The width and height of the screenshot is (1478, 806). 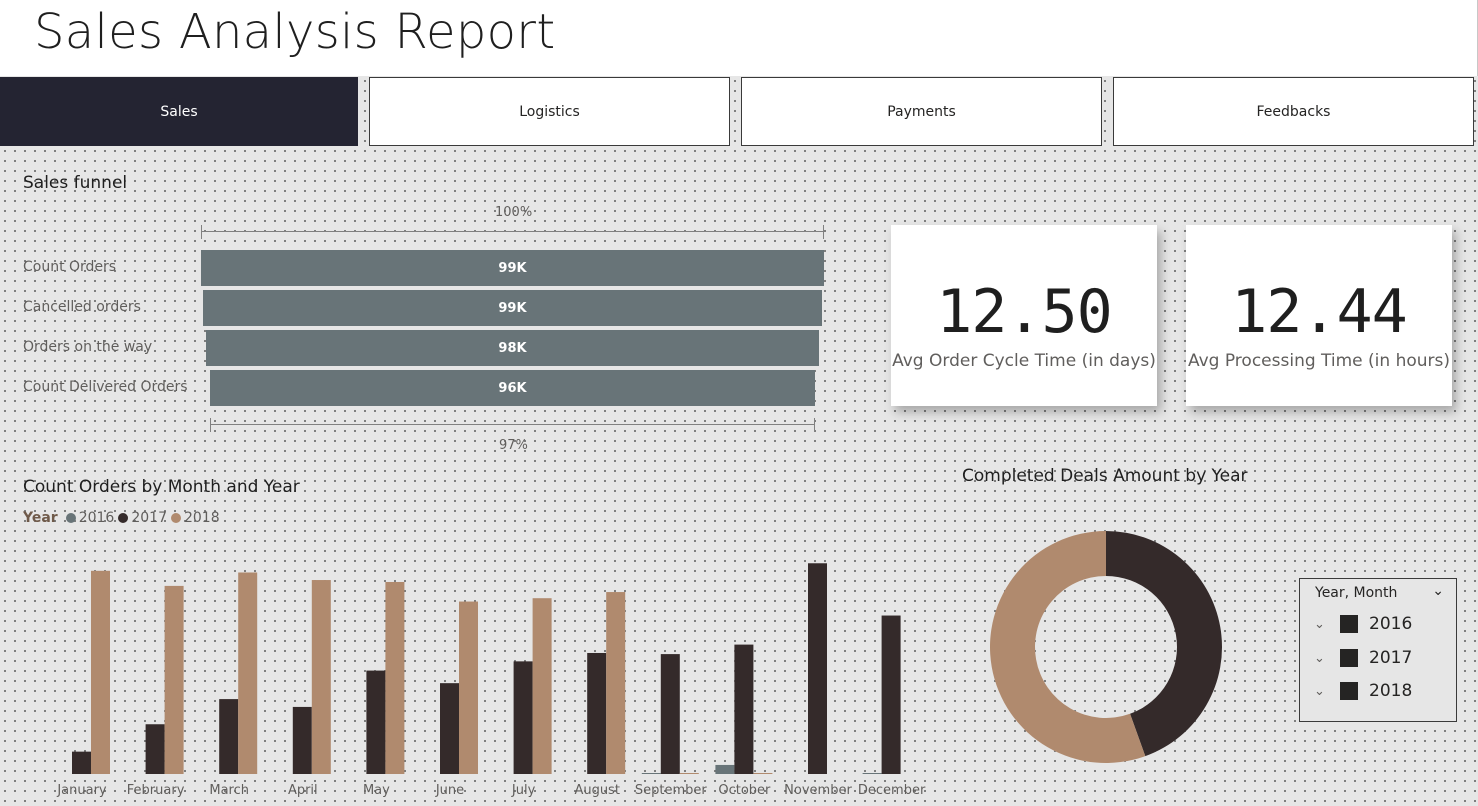 I want to click on x-tick-label: December, so click(x=892, y=790).